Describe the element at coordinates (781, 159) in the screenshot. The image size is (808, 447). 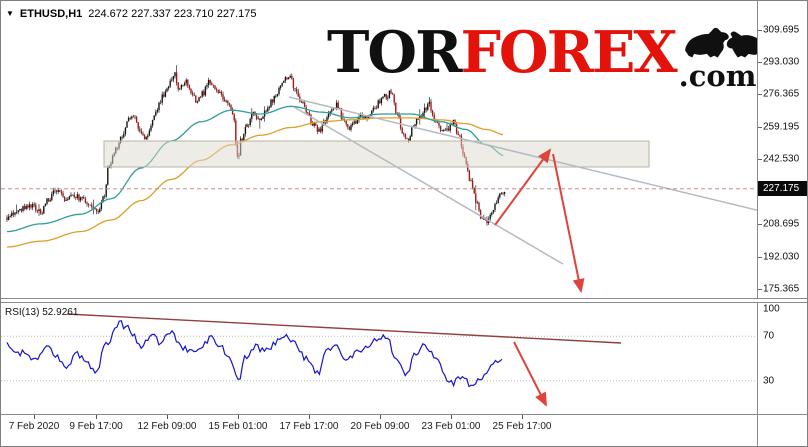
I see `price-axis-label: 242.530` at that location.